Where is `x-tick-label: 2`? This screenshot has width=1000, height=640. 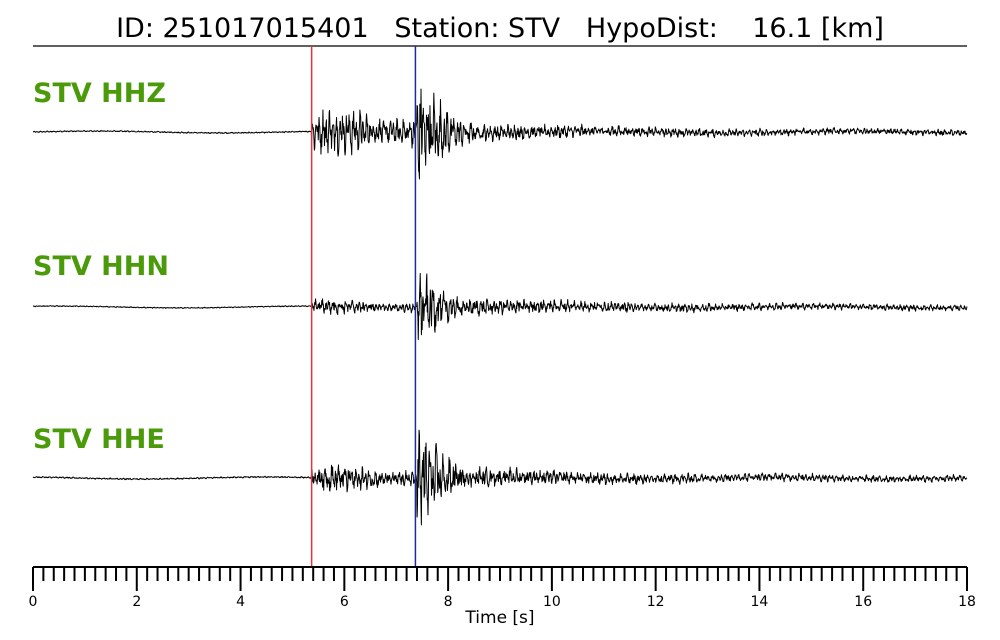
x-tick-label: 2 is located at coordinates (136, 602).